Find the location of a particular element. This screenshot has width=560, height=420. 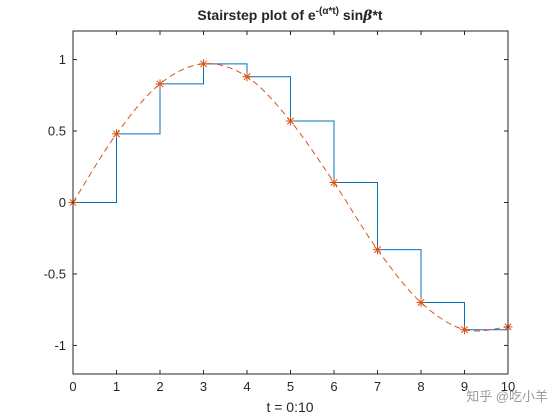

y-tick-label: -1 is located at coordinates (60, 345).